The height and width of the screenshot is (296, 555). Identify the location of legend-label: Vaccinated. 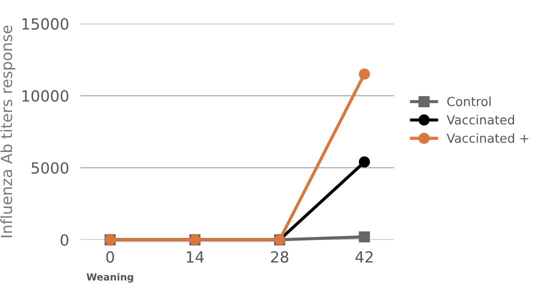
(480, 119).